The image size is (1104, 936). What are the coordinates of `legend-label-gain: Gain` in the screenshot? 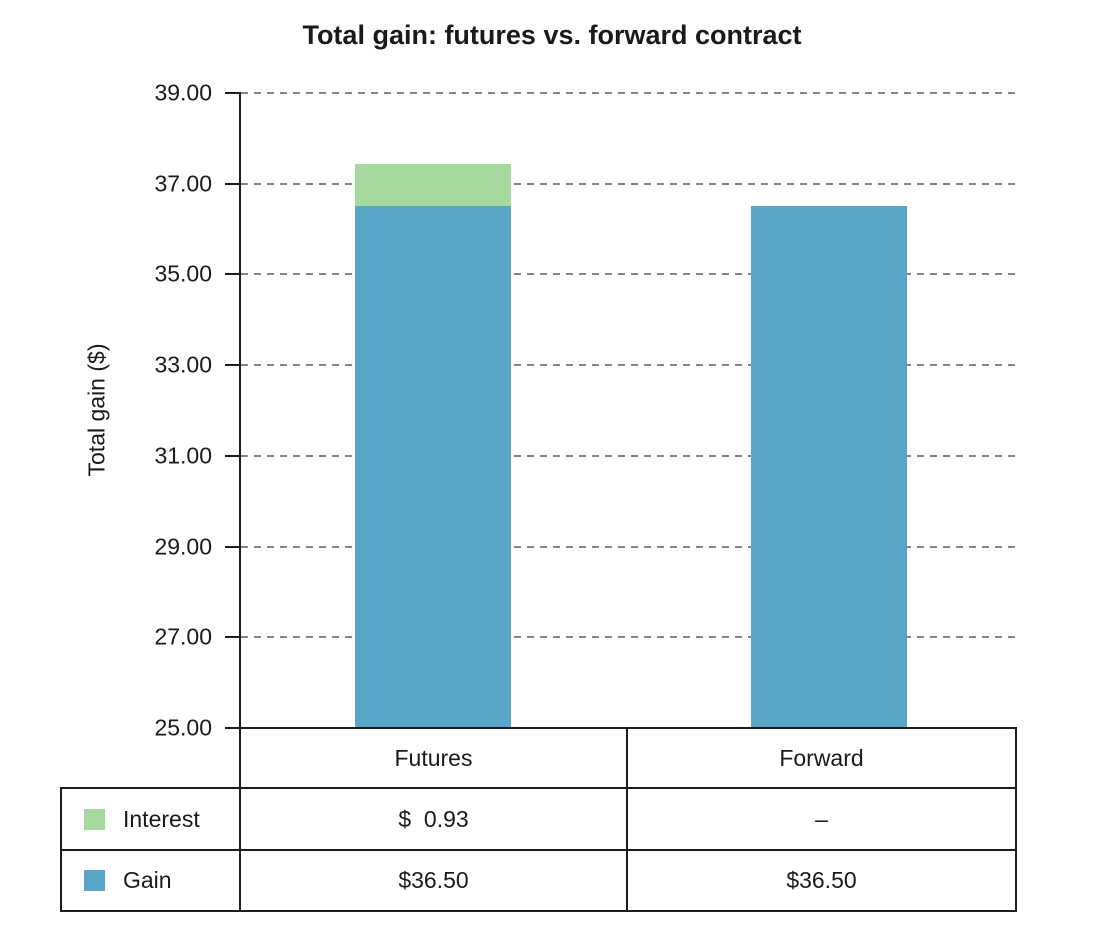 It's located at (147, 880).